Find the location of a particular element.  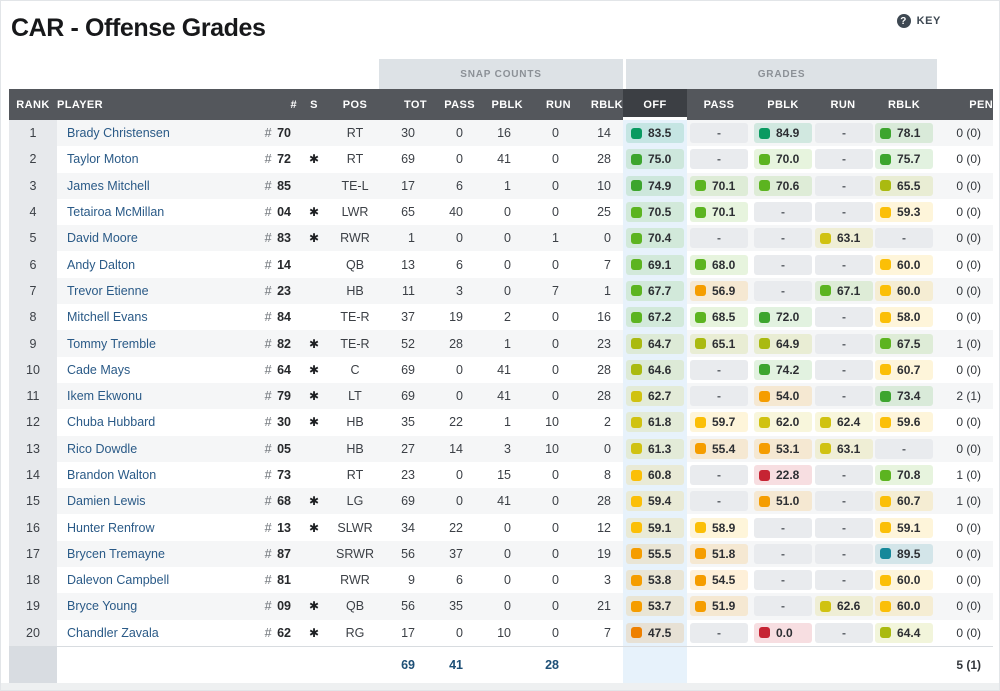

grade-rblk-cell: 59.6 is located at coordinates (904, 422).